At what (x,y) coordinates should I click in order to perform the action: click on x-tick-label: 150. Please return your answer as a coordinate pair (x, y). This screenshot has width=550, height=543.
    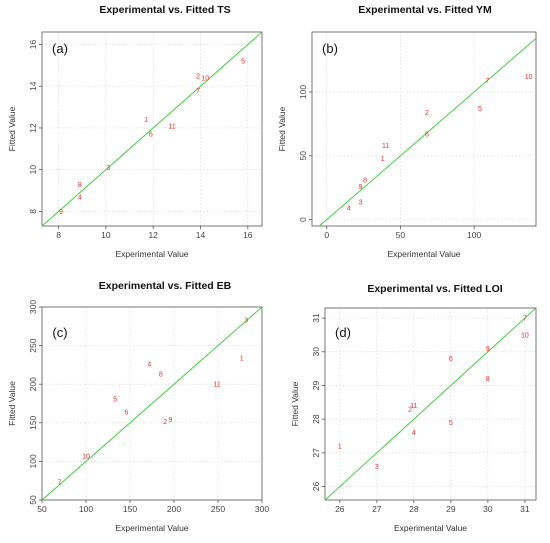
    Looking at the image, I should click on (130, 509).